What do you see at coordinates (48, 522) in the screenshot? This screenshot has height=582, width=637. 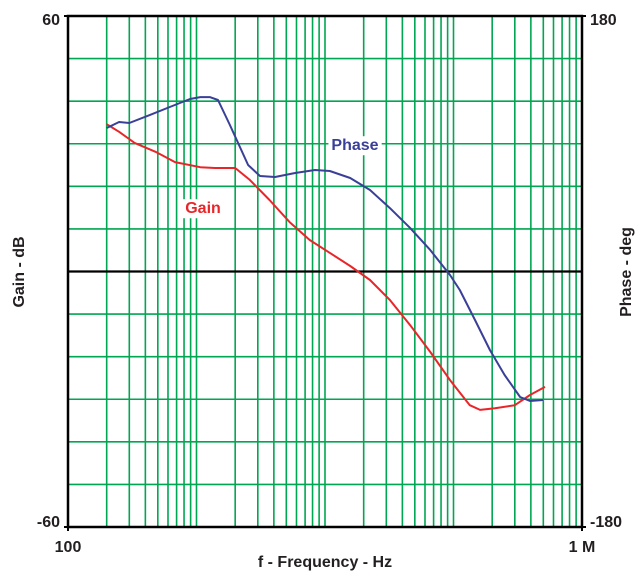 I see `y-tick-label: -60` at bounding box center [48, 522].